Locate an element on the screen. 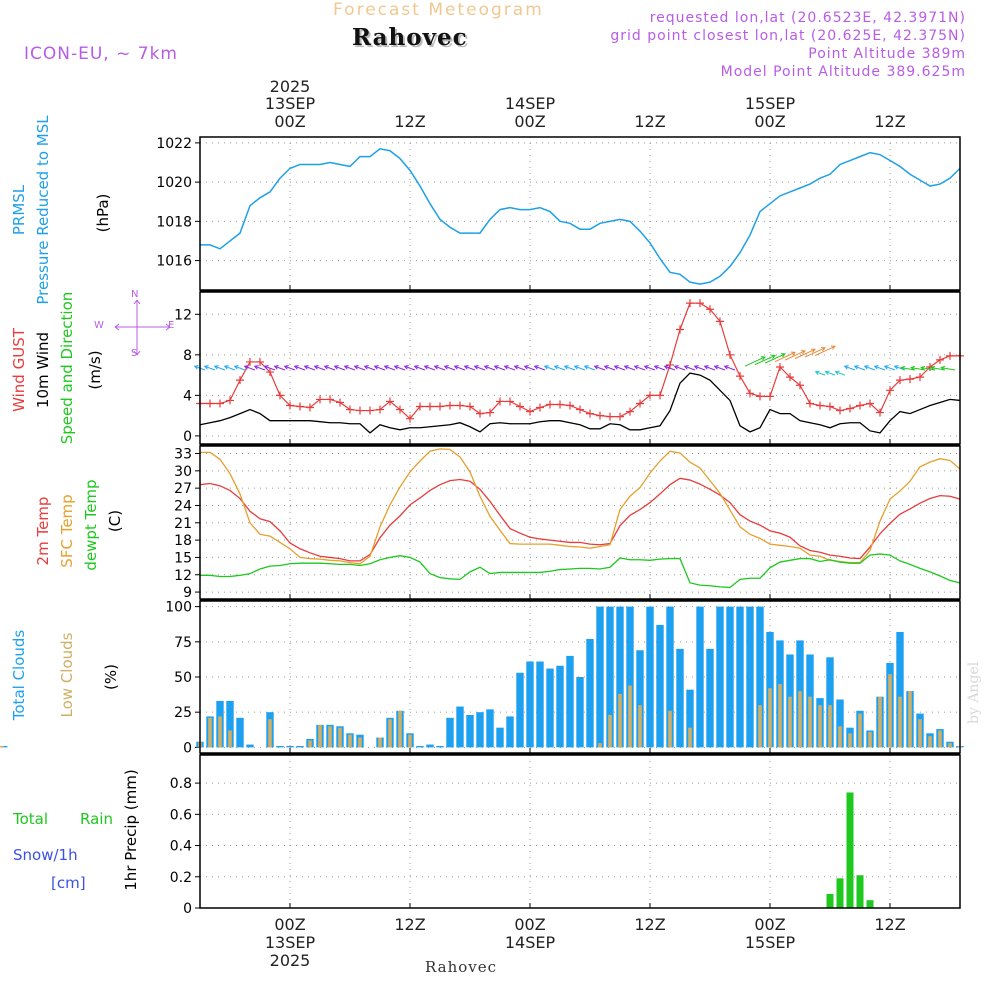 This screenshot has height=1000, width=1000. time-label-bottom: 14SEP is located at coordinates (530, 942).